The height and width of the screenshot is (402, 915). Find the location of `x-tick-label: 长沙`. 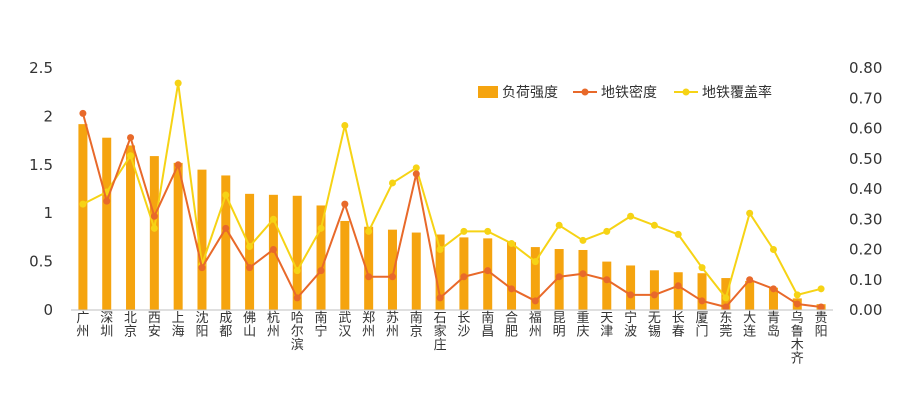

x-tick-label: 长沙 is located at coordinates (463, 325).